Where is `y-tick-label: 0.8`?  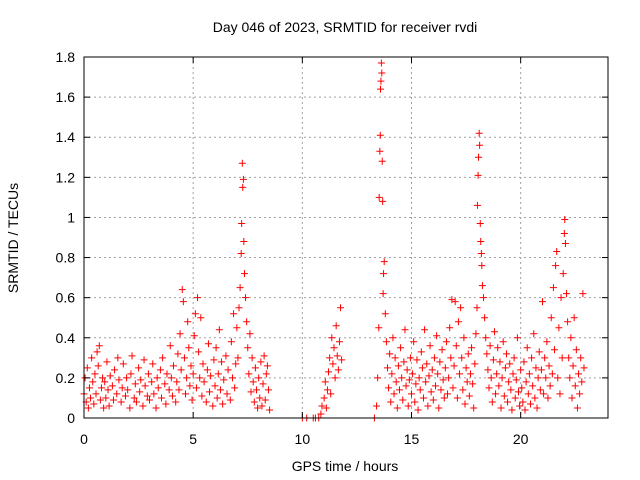 y-tick-label: 0.8 is located at coordinates (66, 258).